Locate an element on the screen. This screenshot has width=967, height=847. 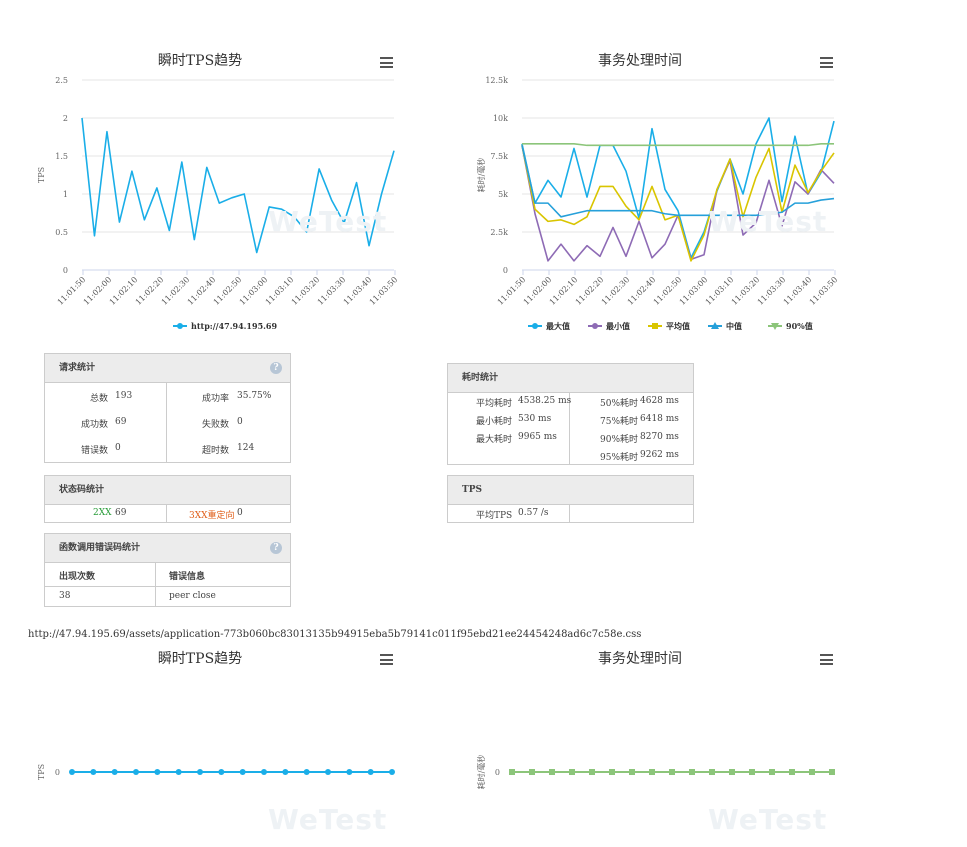
legend-label: 最小值 is located at coordinates (618, 326).